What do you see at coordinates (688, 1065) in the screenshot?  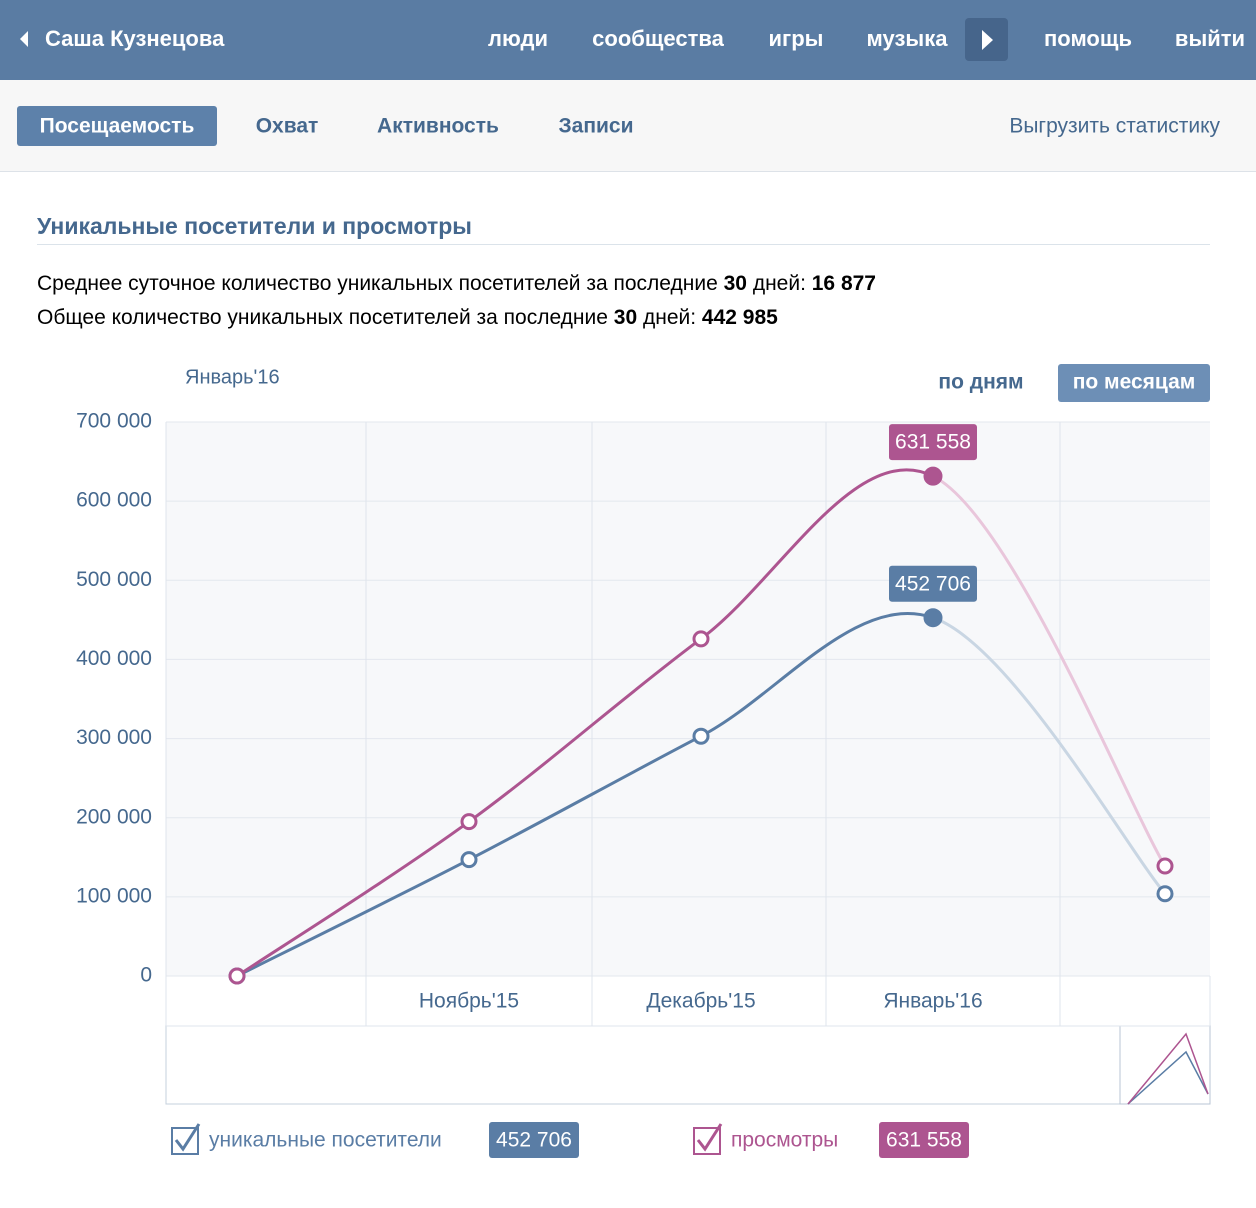 I see `navigator` at bounding box center [688, 1065].